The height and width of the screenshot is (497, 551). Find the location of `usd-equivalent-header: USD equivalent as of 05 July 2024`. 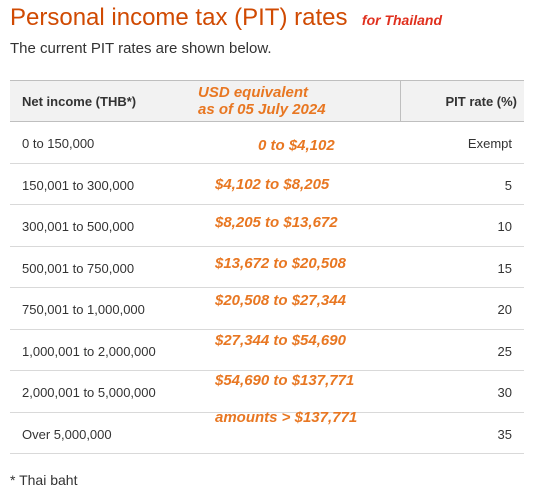

usd-equivalent-header: USD equivalent as of 05 July 2024 is located at coordinates (262, 101).